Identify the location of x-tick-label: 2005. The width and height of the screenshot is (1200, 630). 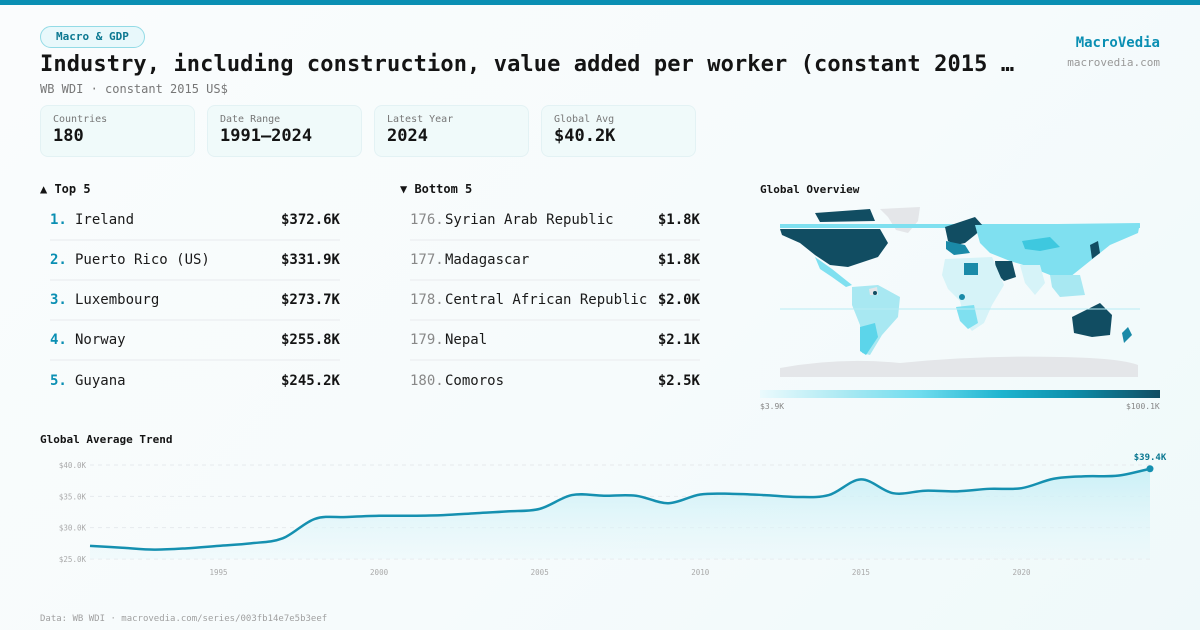
(540, 572).